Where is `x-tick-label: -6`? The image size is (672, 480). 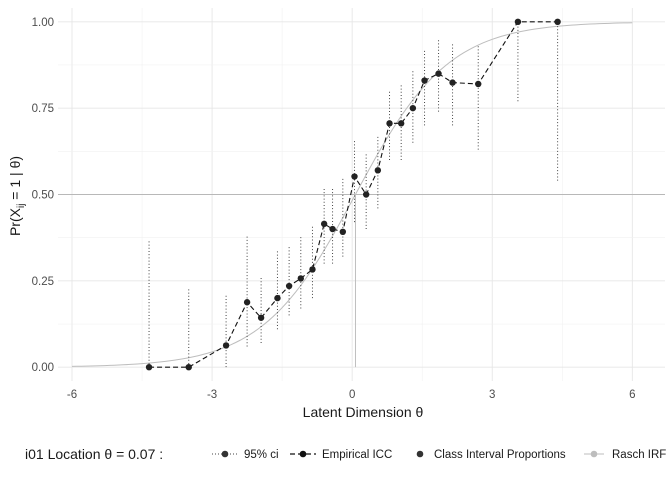
x-tick-label: -6 is located at coordinates (72, 395).